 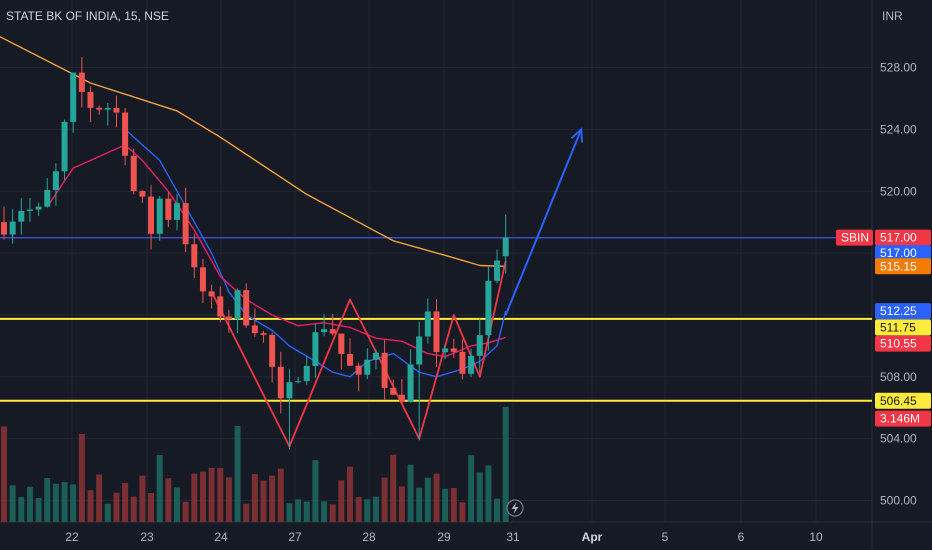 What do you see at coordinates (665, 537) in the screenshot?
I see `x-tick-label-8: 5` at bounding box center [665, 537].